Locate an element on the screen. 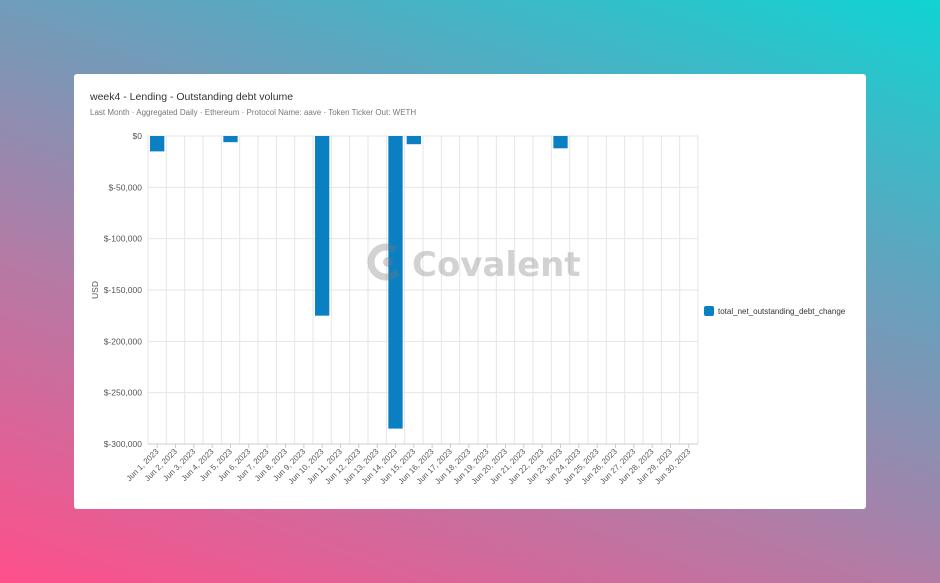 The width and height of the screenshot is (940, 583). watermark-text: Covalent is located at coordinates (496, 264).